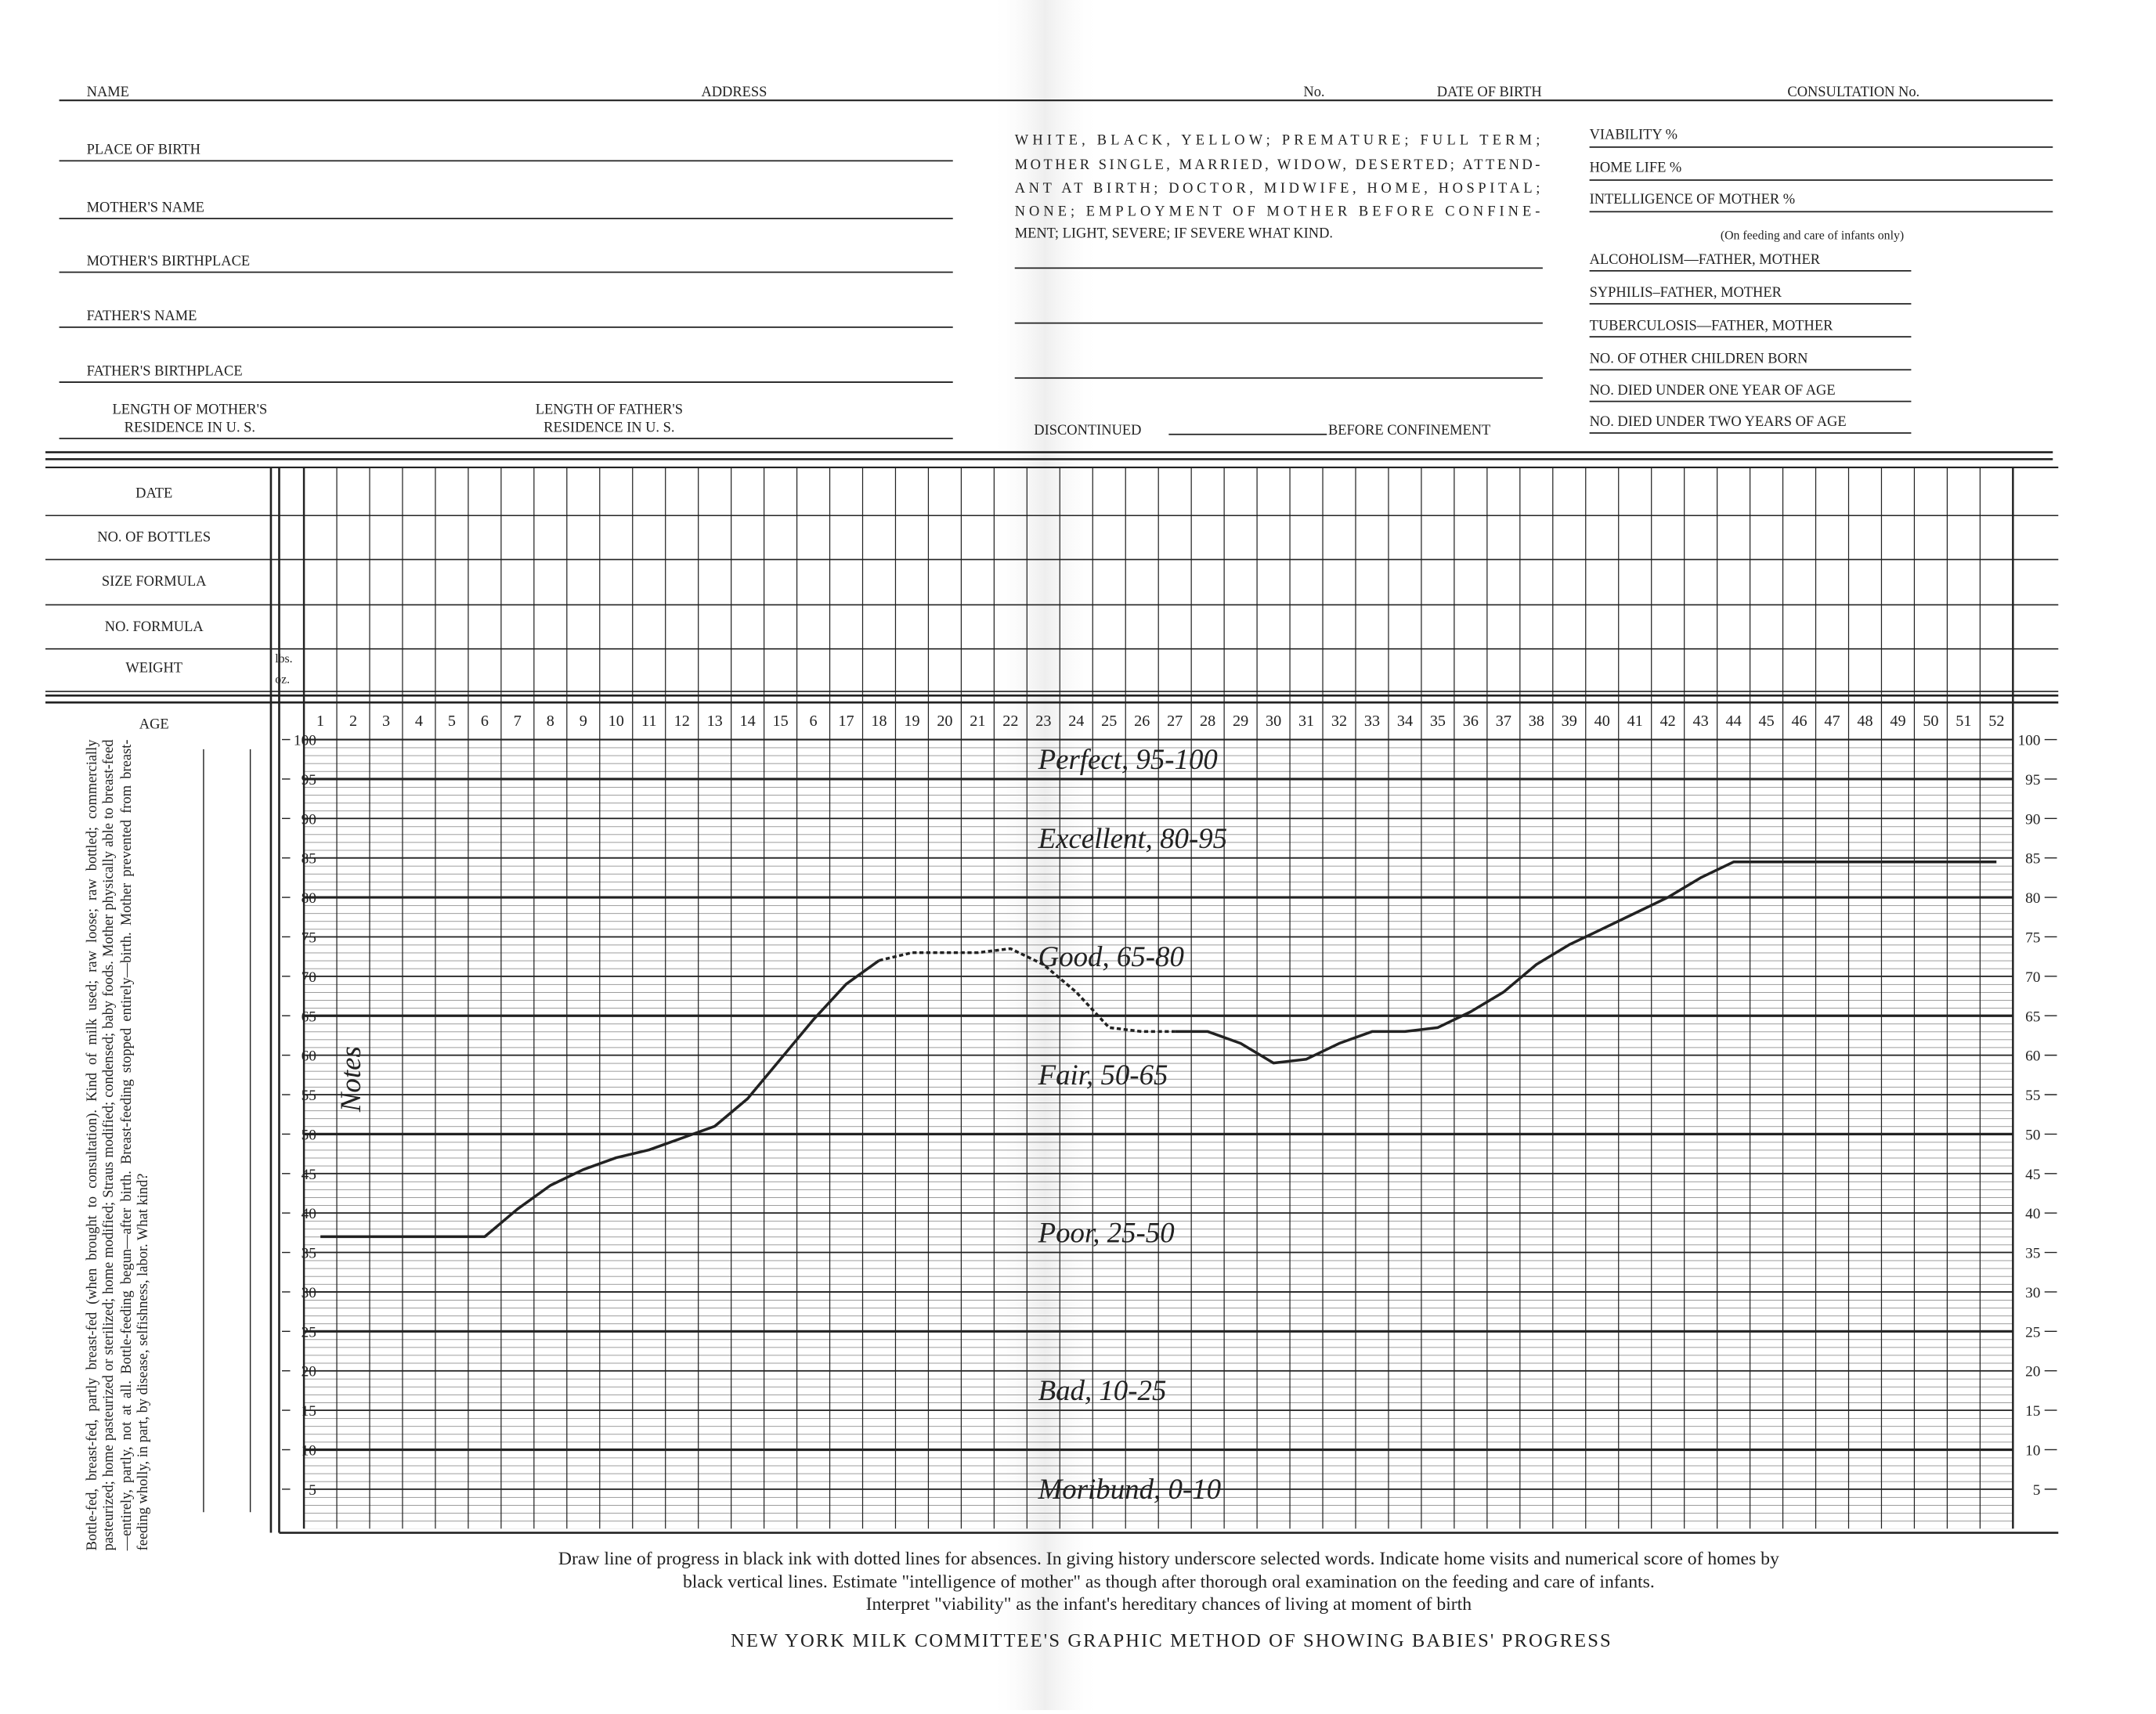 The width and height of the screenshot is (2156, 1714). Describe the element at coordinates (1692, 199) in the screenshot. I see `right-field-label: INTELLIGENCE OF MOTHER %` at that location.